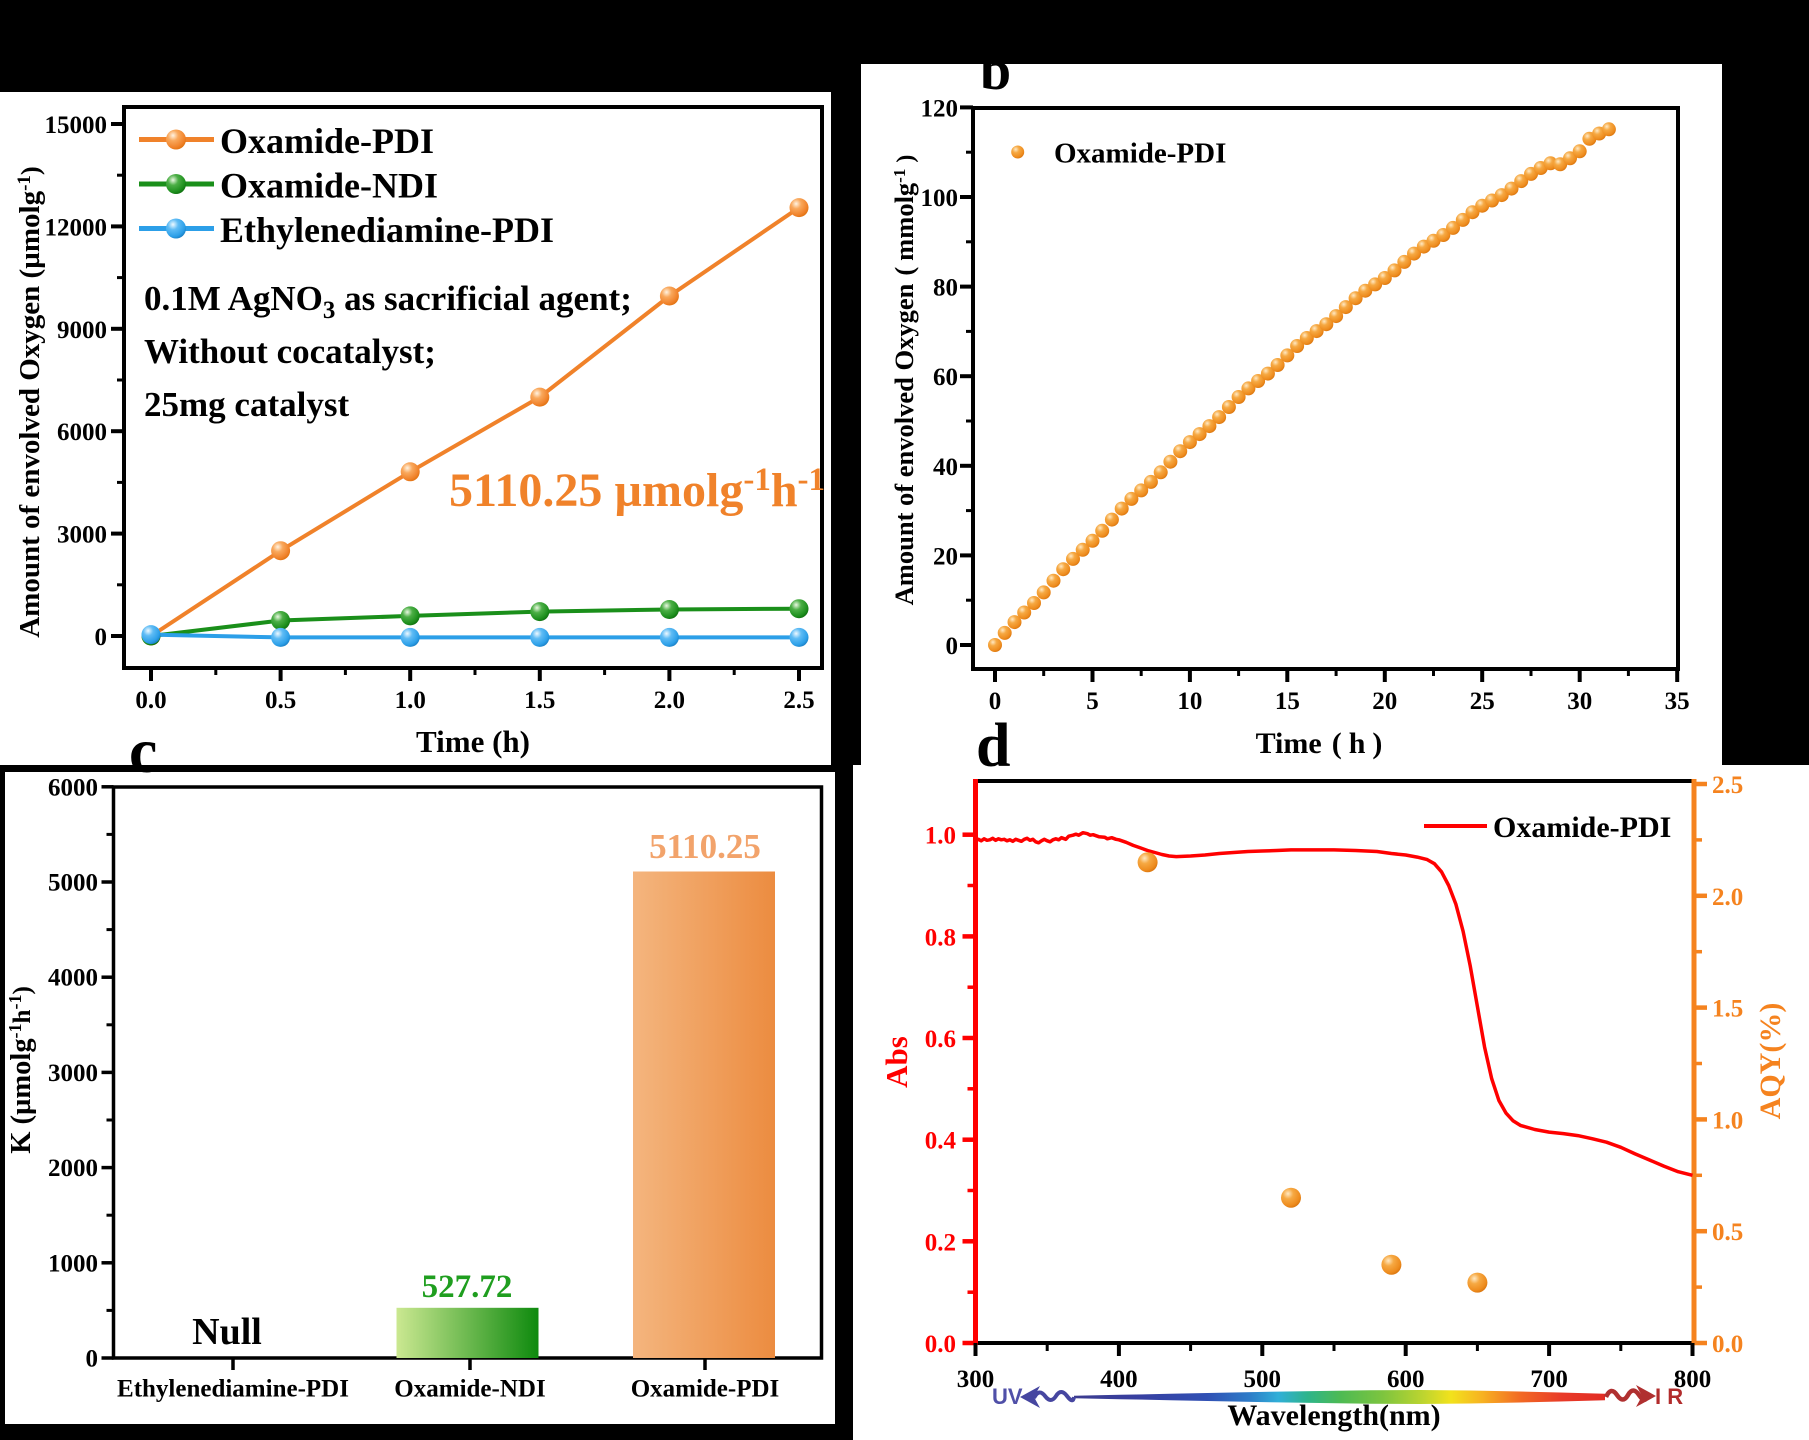 The width and height of the screenshot is (1809, 1440). Describe the element at coordinates (976, 1379) in the screenshot. I see `svg-text: 300` at that location.